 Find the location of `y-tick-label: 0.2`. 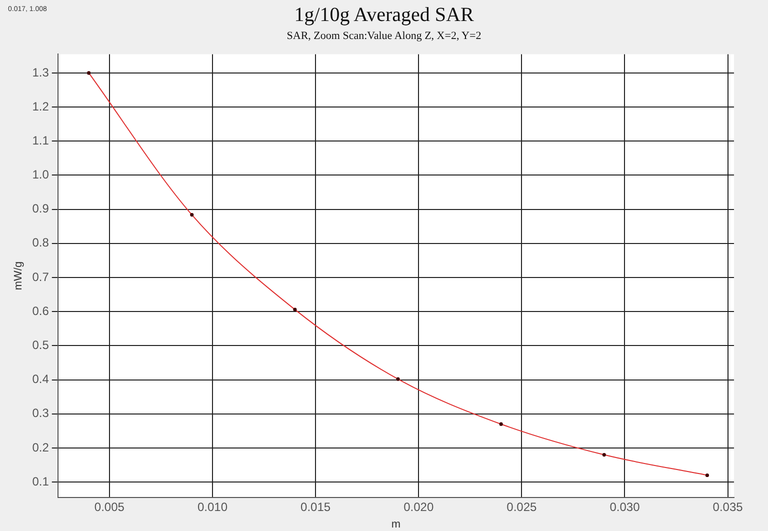

y-tick-label: 0.2 is located at coordinates (41, 447).